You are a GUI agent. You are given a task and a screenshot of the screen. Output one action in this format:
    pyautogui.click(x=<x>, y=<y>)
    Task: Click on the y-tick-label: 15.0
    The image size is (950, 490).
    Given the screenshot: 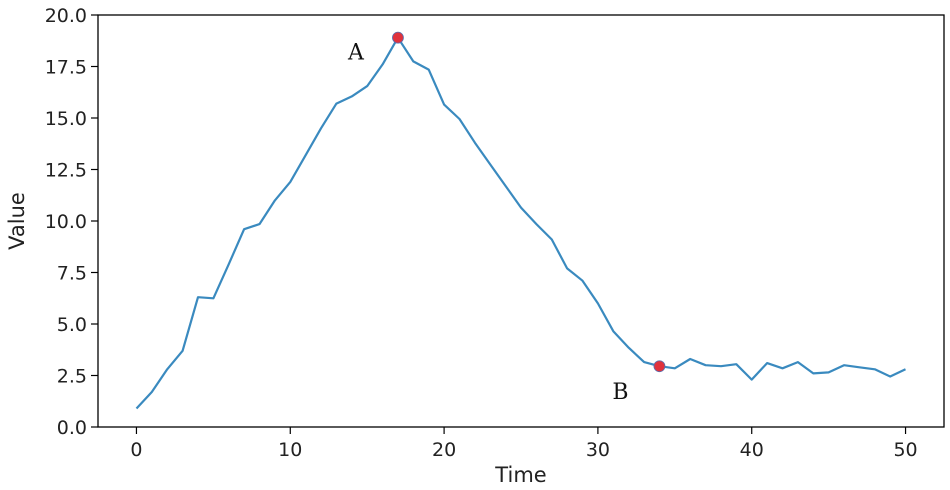 What is the action you would take?
    pyautogui.click(x=66, y=119)
    